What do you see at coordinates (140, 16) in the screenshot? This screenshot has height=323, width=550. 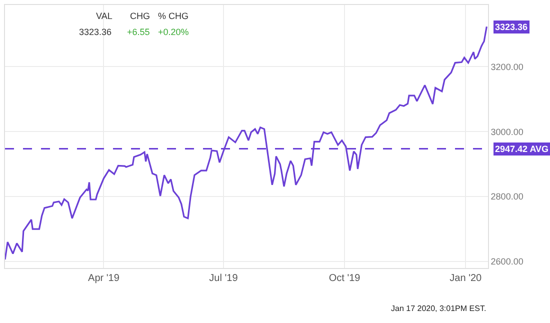 I see `annotation: CHG` at bounding box center [140, 16].